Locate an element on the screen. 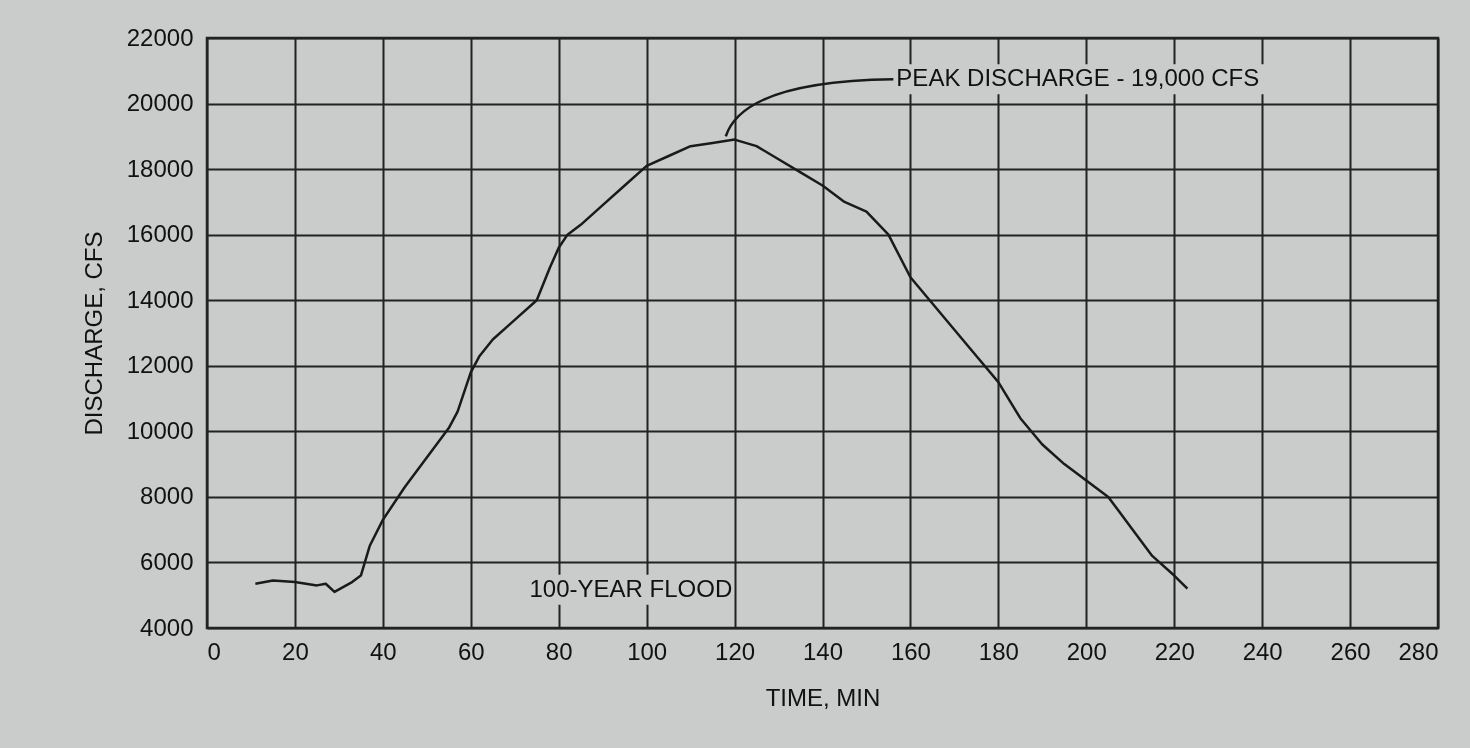  y-tick-label: 8000 is located at coordinates (167, 496).